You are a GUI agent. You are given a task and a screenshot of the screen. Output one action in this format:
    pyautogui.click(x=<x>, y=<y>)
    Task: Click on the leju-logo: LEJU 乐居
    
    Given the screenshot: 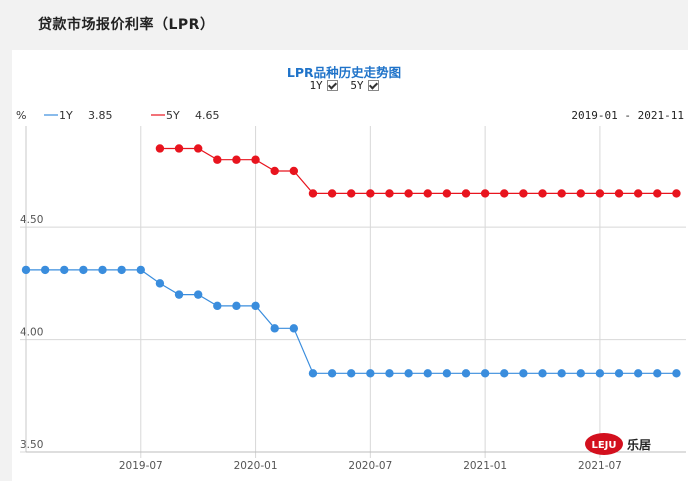 What is the action you would take?
    pyautogui.click(x=618, y=444)
    